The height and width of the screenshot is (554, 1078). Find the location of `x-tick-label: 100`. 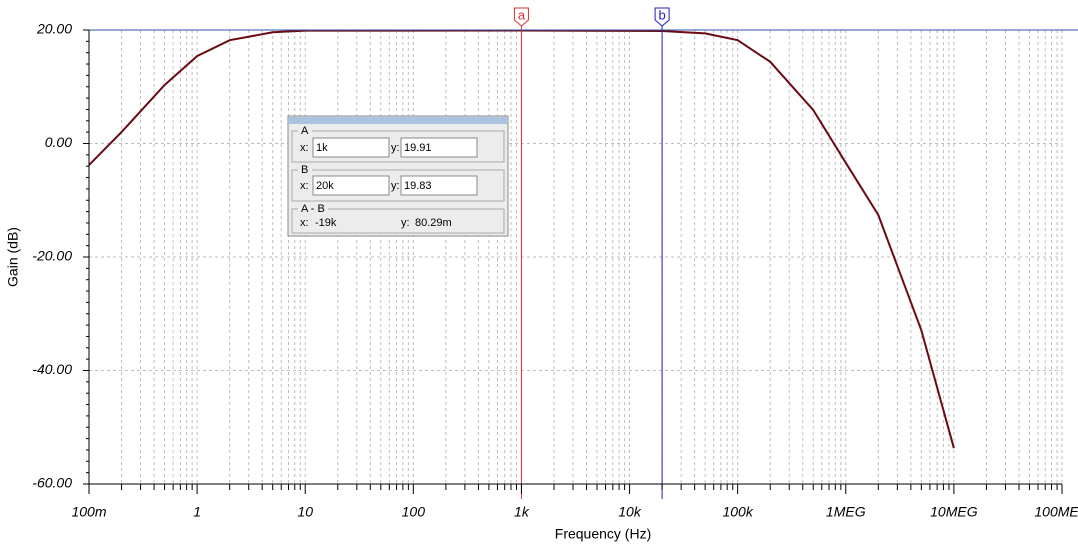

x-tick-label: 100 is located at coordinates (414, 512).